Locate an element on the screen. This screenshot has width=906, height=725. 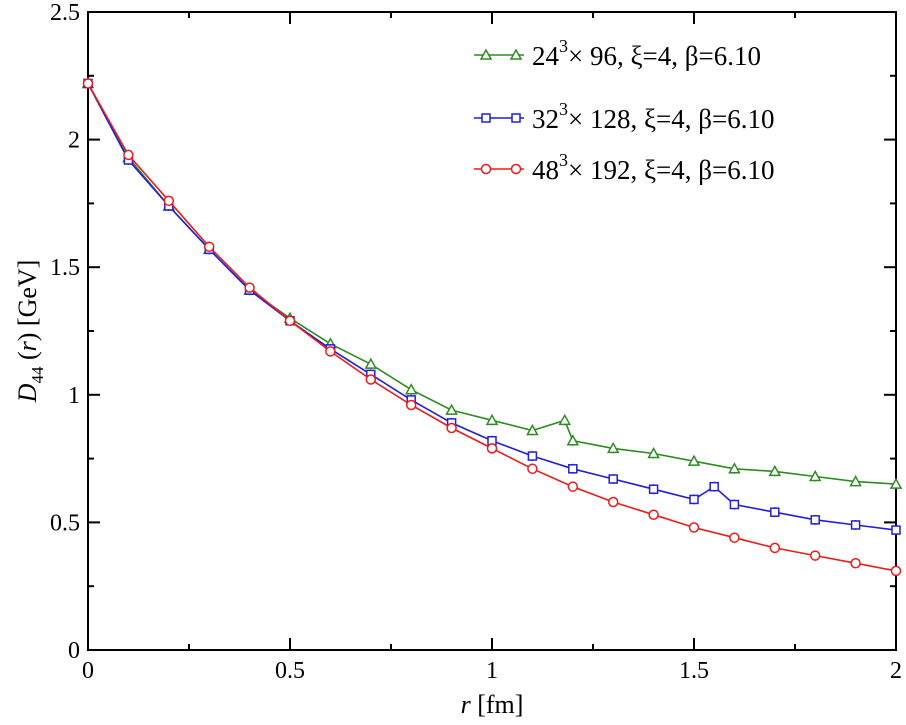
legend-label: 483× 192, ξ=4, β=6.10 is located at coordinates (653, 167).